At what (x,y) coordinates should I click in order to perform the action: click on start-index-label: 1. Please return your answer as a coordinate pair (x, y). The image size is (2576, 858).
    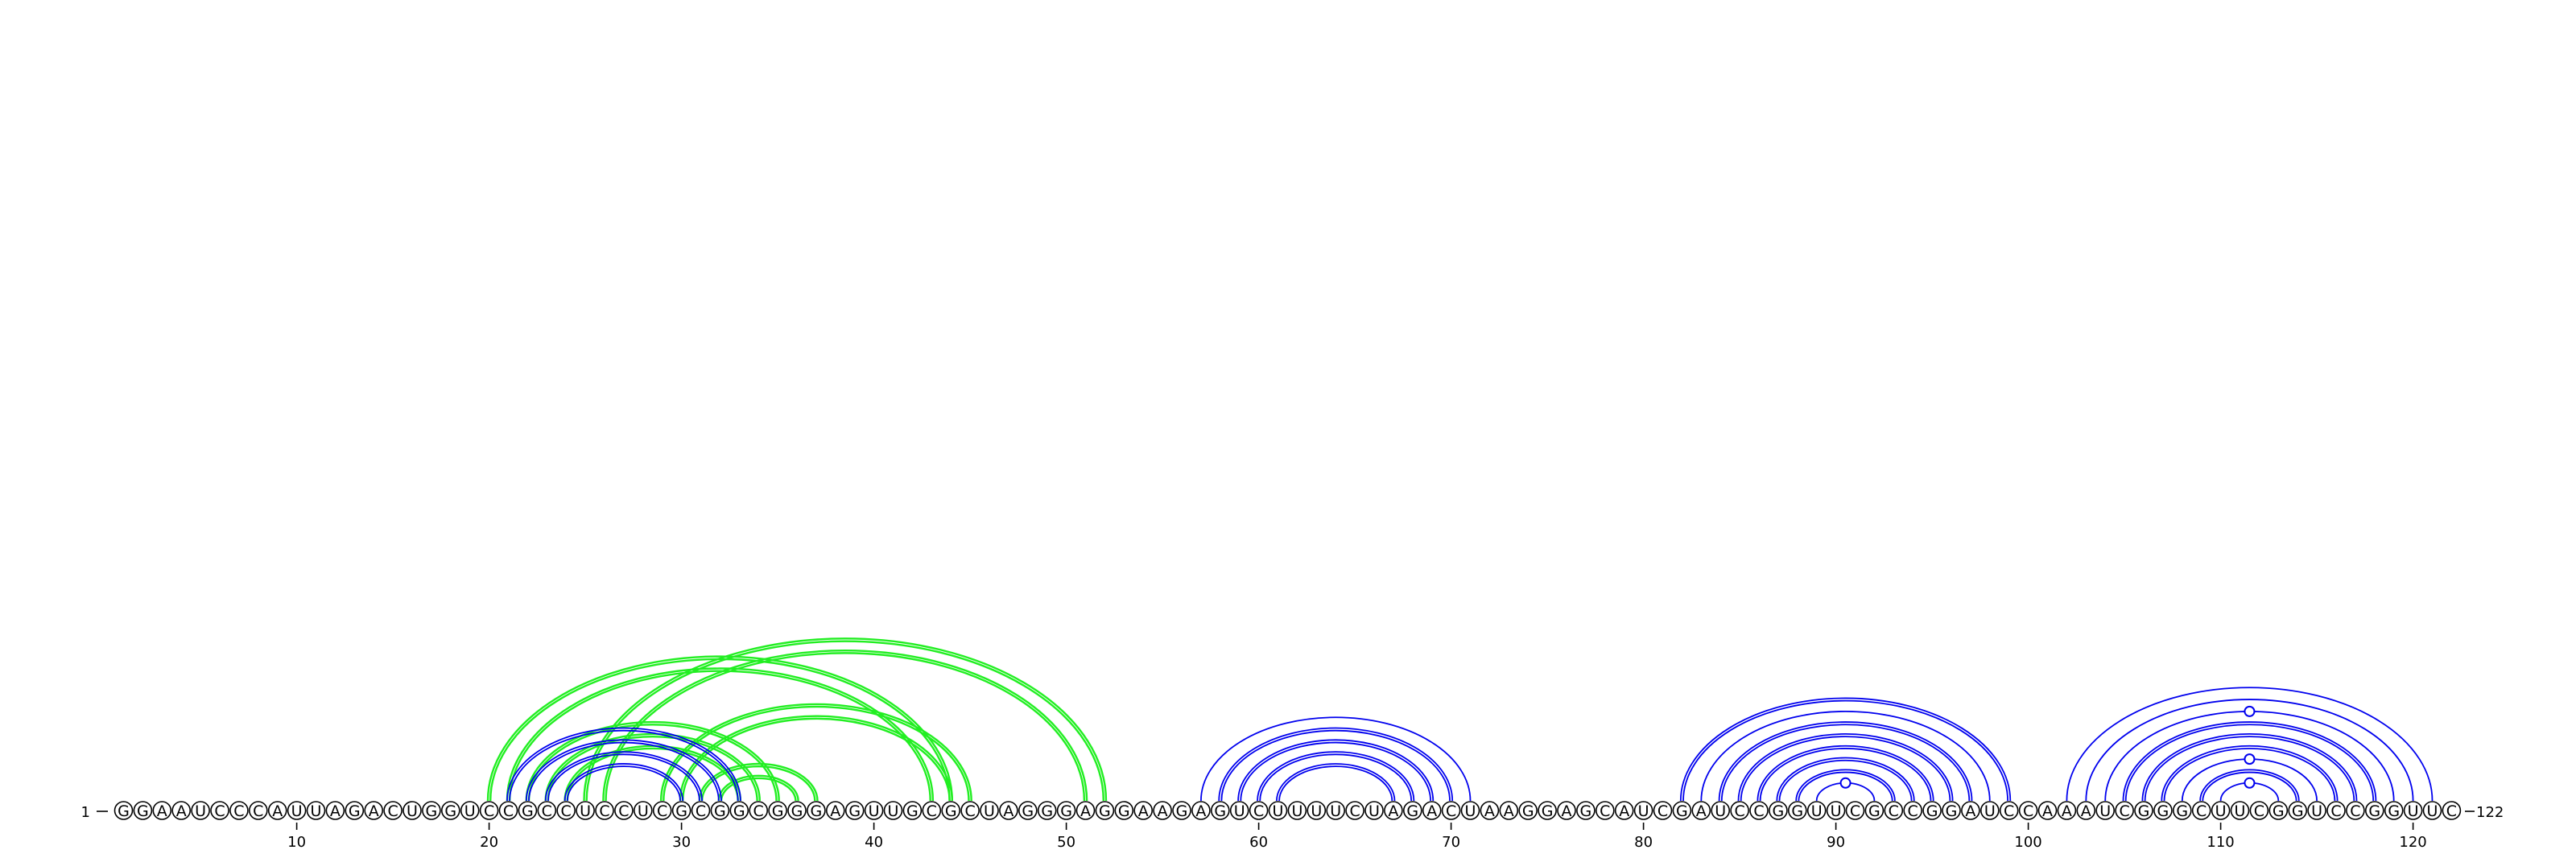
    Looking at the image, I should click on (85, 813).